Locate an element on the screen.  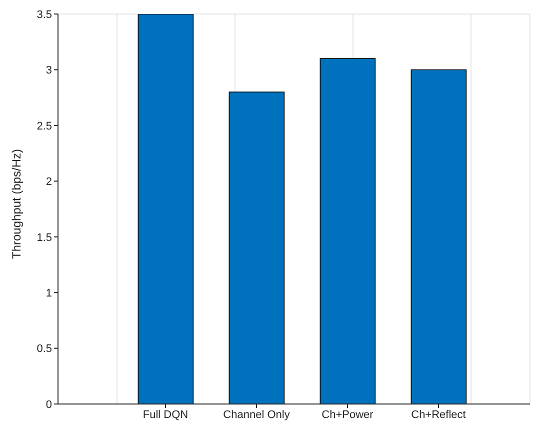
y-tick-label: 2 is located at coordinates (49, 182).